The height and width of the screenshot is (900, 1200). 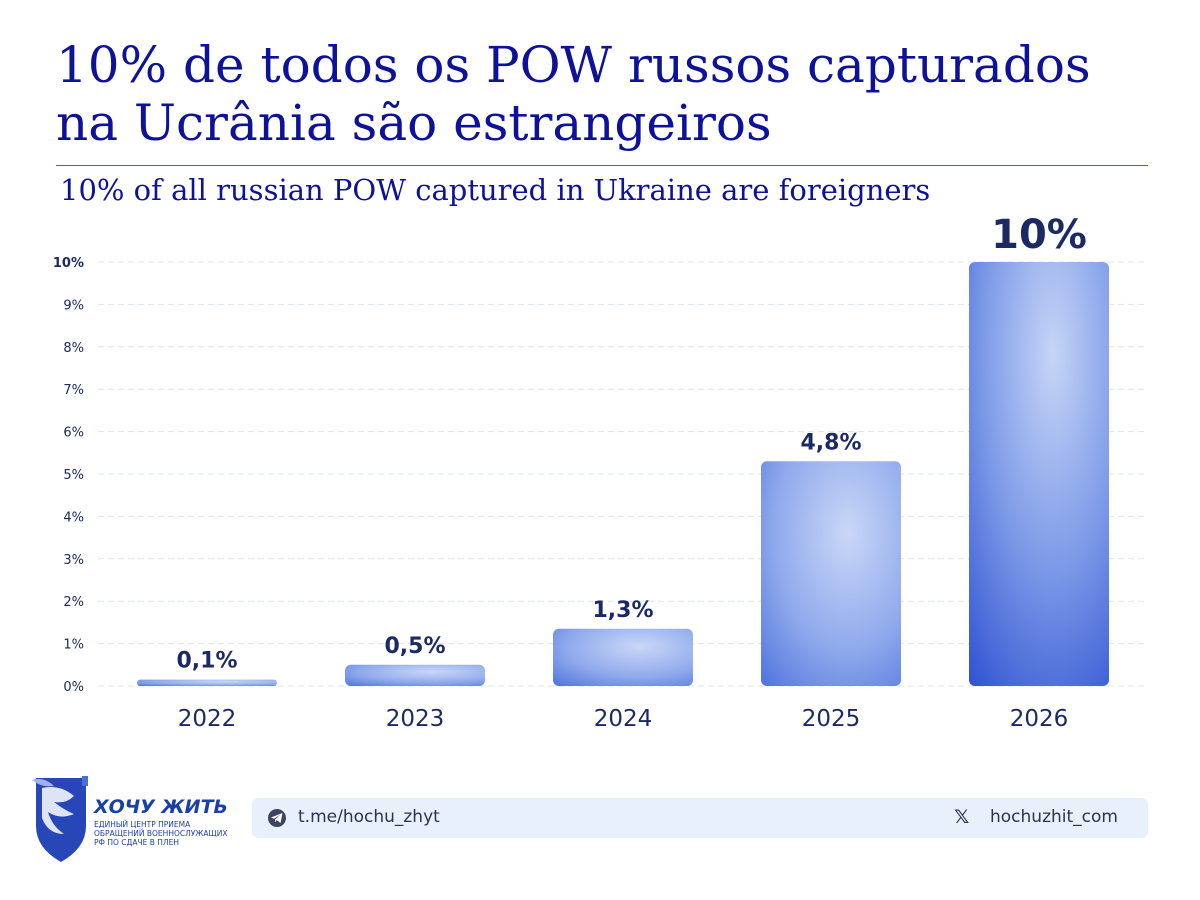 I want to click on y-tick-label: 9%, so click(x=73, y=305).